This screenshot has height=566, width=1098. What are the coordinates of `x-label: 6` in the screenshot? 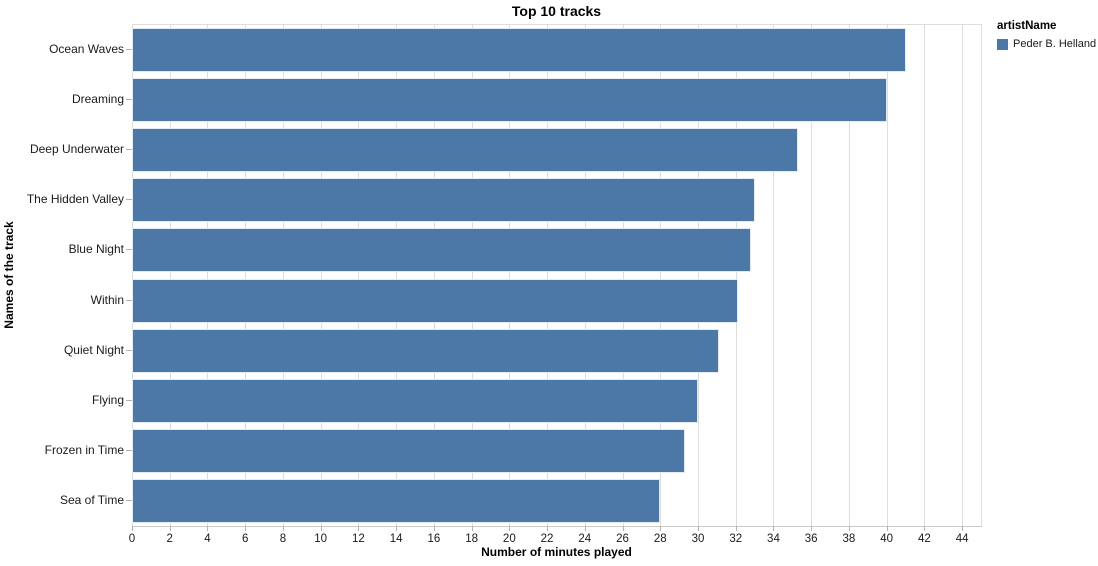 It's located at (245, 539).